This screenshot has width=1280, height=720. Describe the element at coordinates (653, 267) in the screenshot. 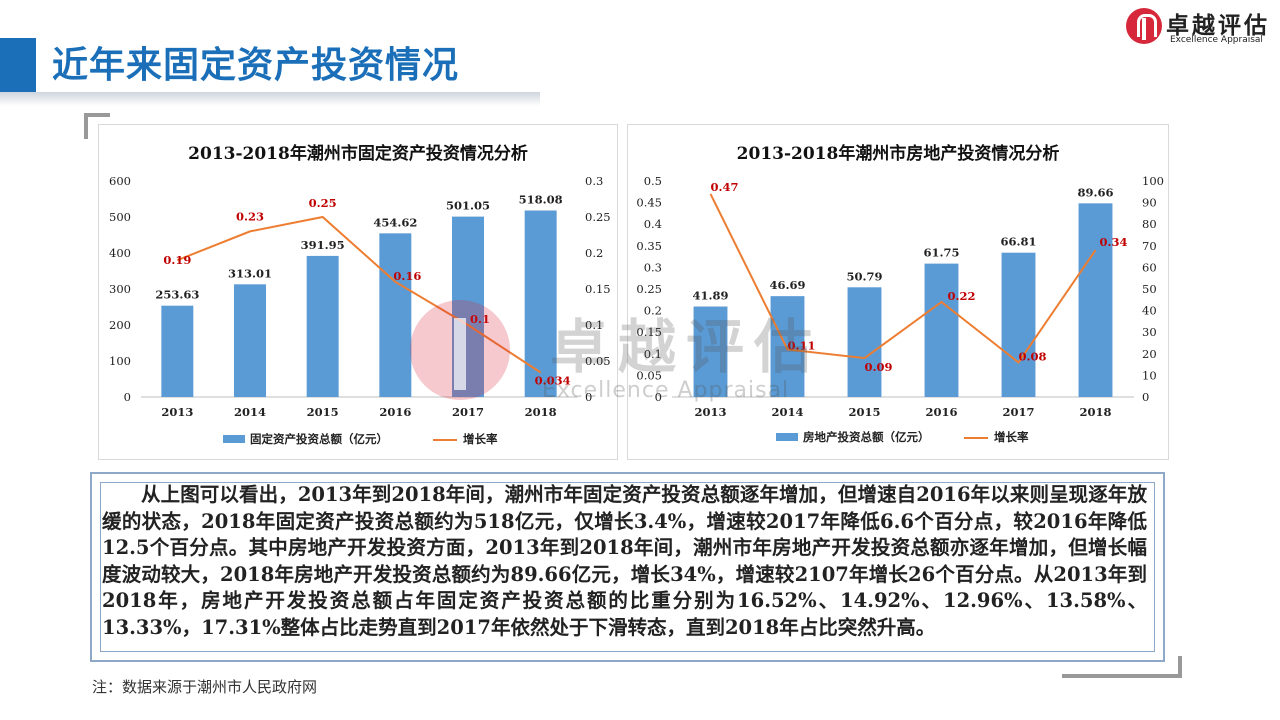

I see `left-axis-tick-label: 0.3` at that location.